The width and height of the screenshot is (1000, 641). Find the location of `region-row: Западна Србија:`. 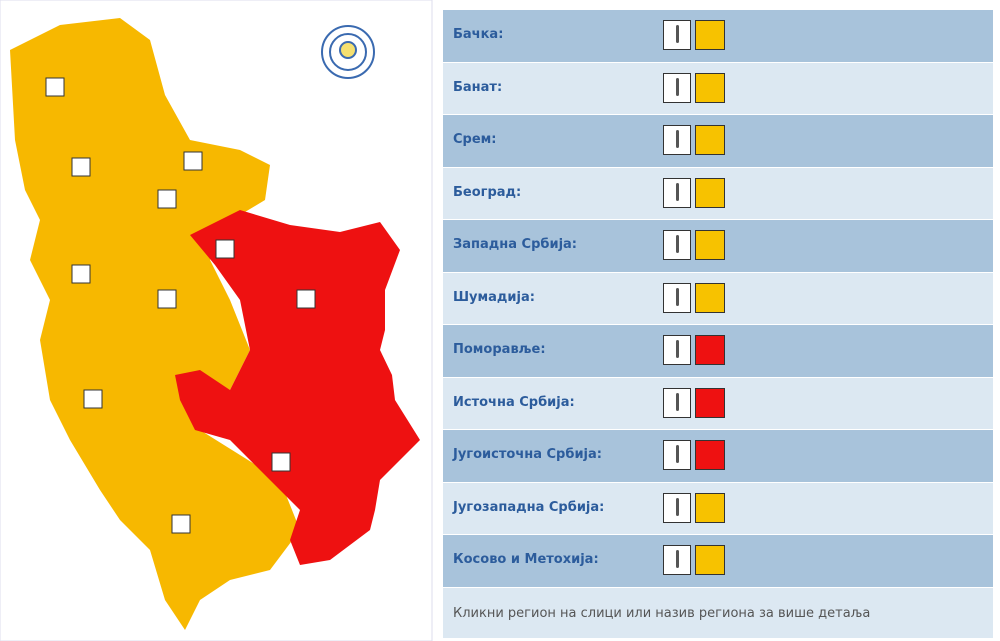

region-row: Западна Србија: is located at coordinates (718, 246).